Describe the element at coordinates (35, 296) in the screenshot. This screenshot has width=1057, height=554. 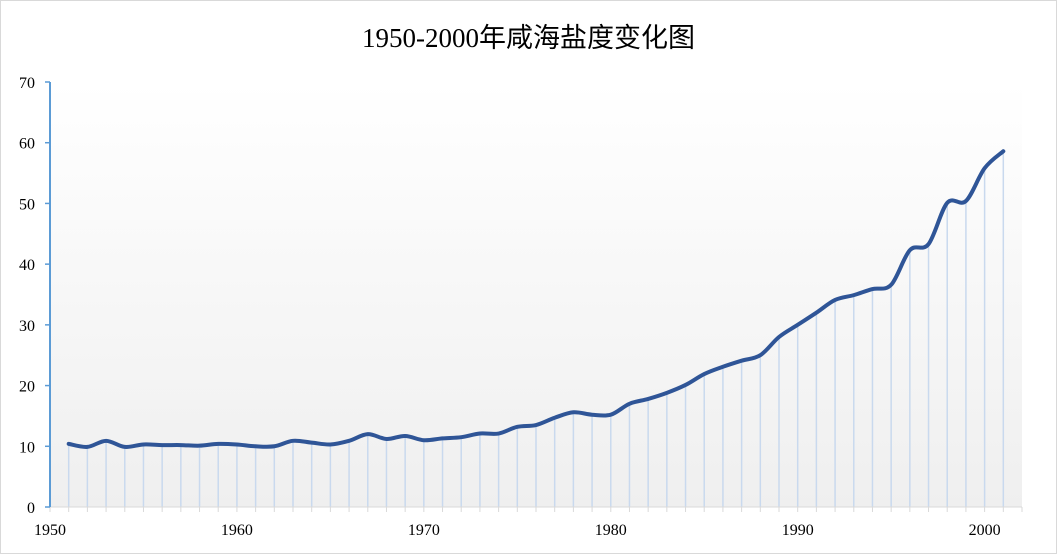
I see `y-axis: 0 10 20 30 40 50 60 70` at that location.